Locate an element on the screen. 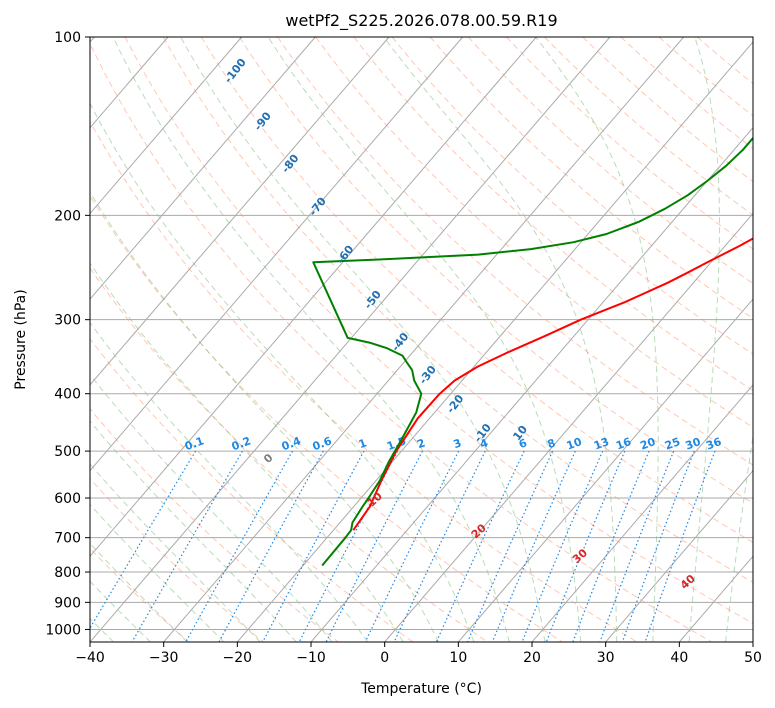 The image size is (775, 708). theta-label: 10 is located at coordinates (375, 499).